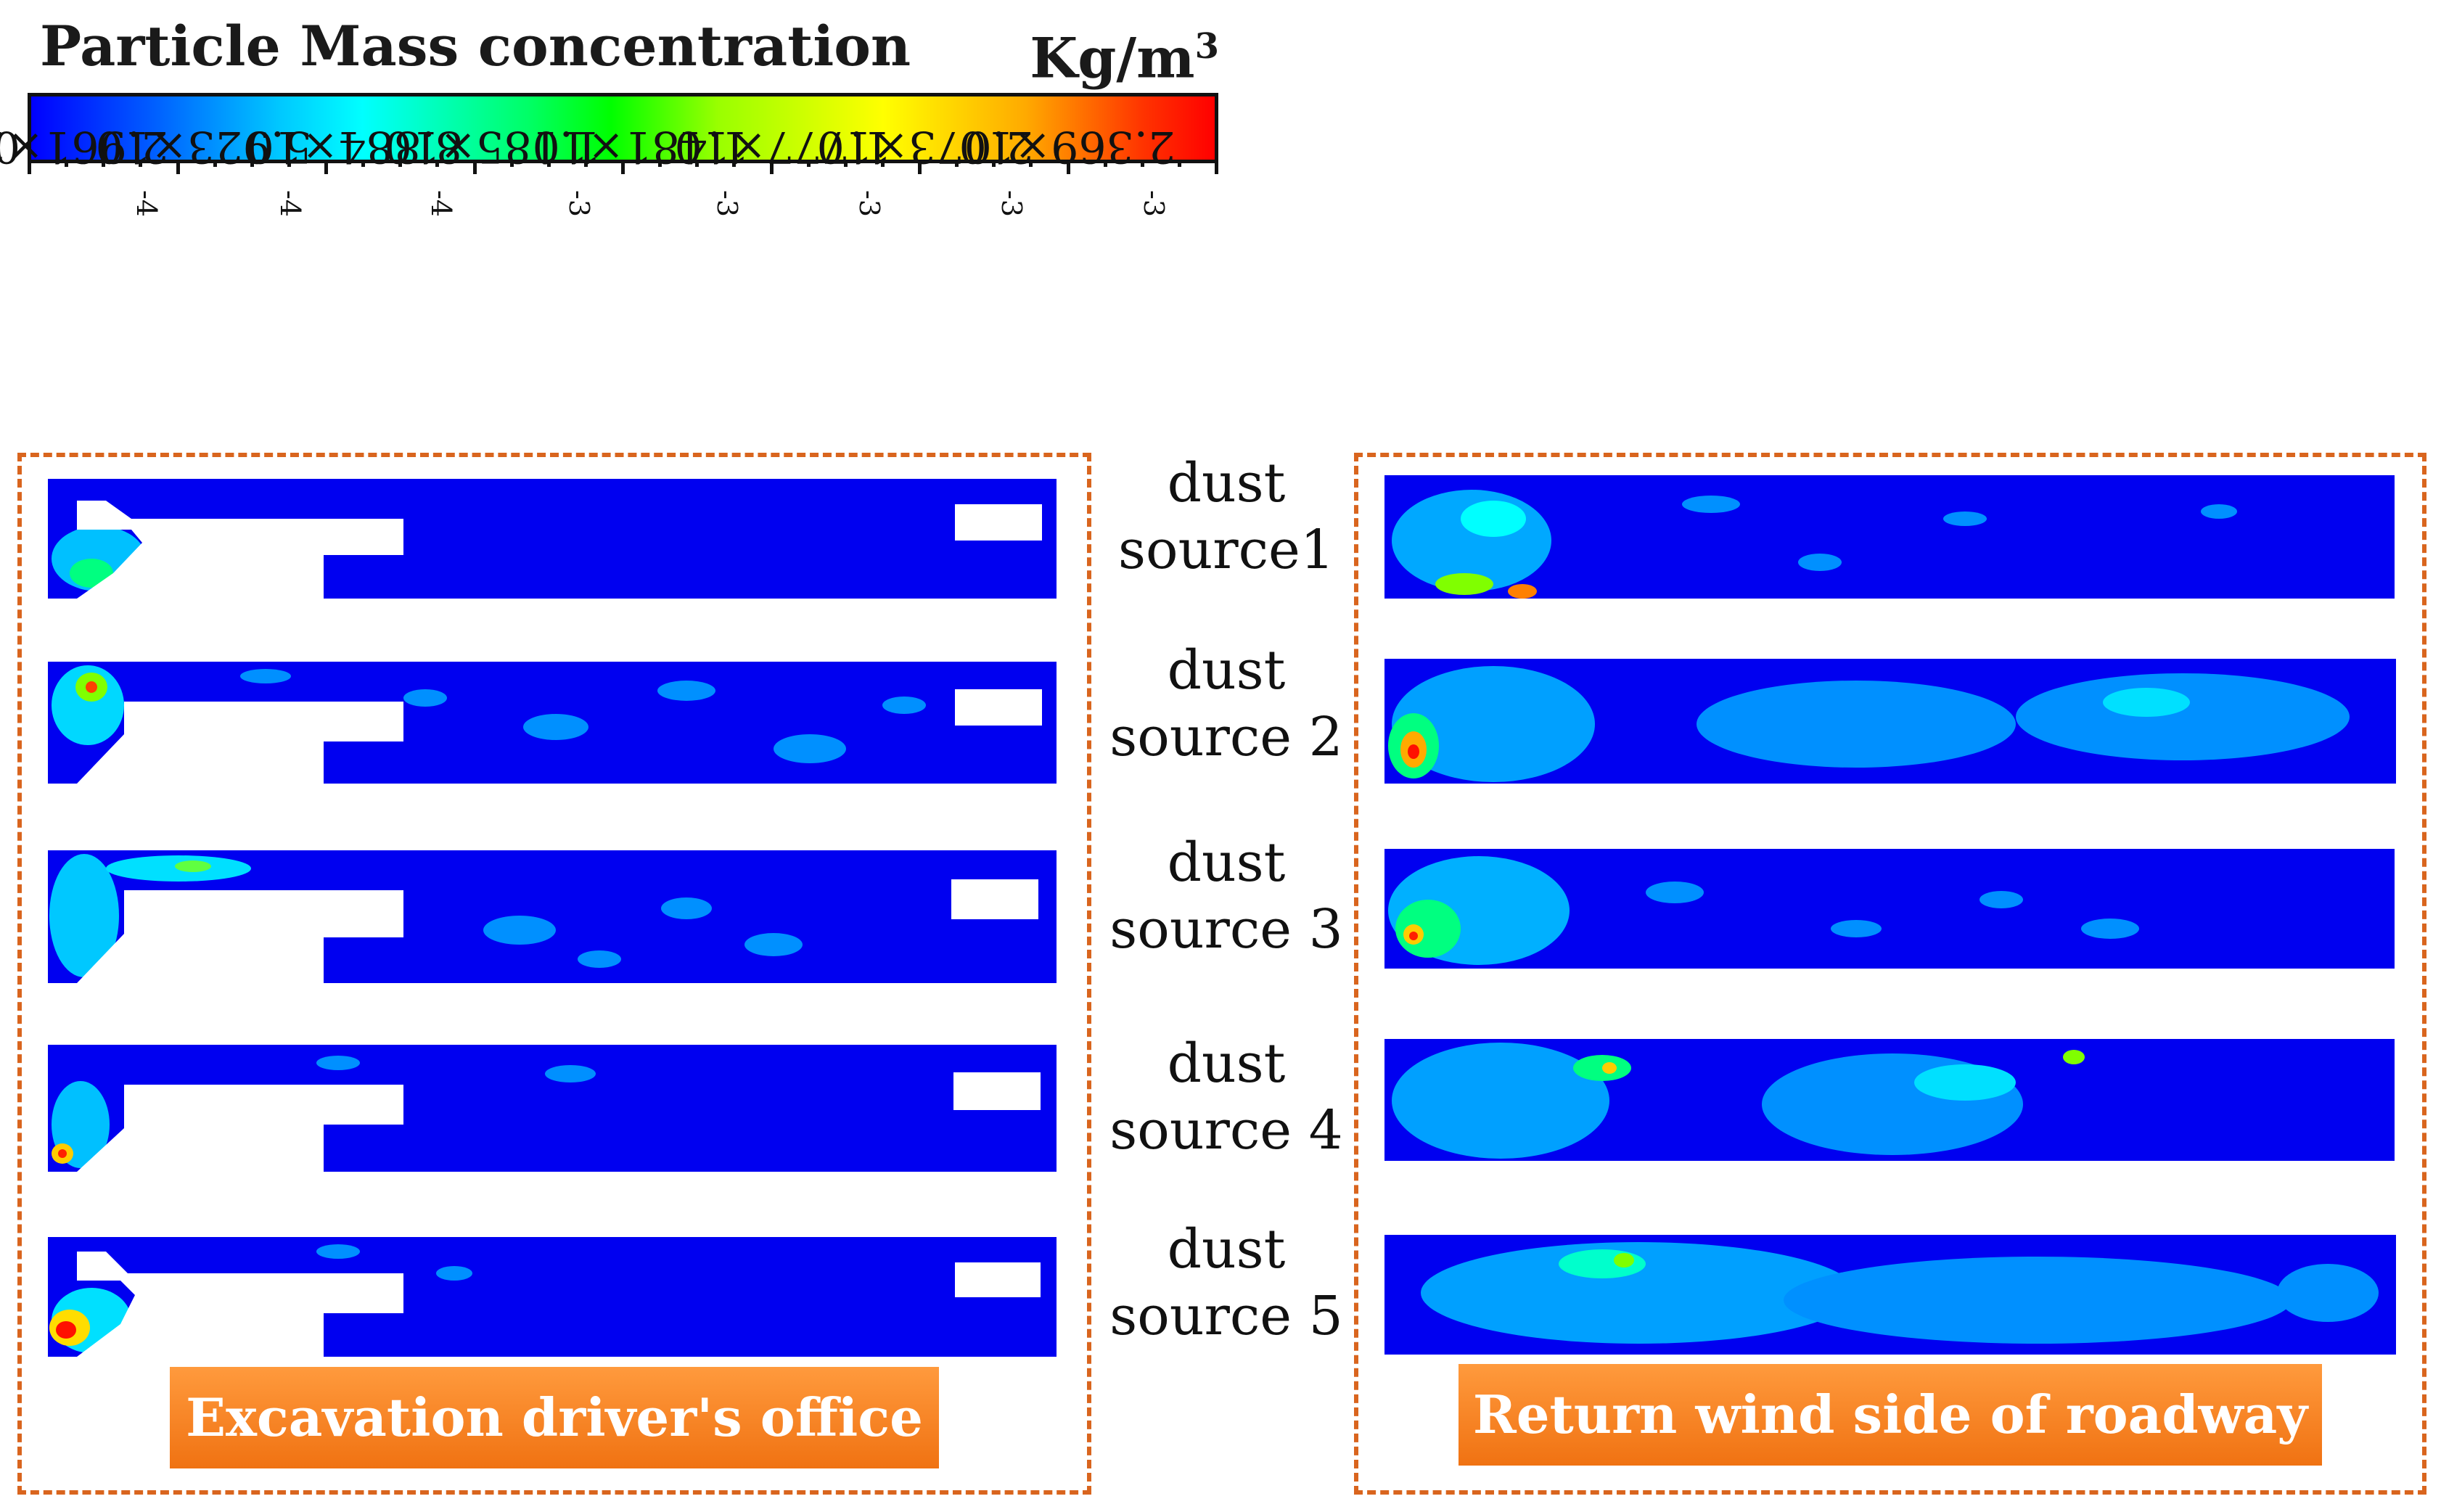 The height and width of the screenshot is (1512, 2441). Describe the element at coordinates (1124, 58) in the screenshot. I see `colorbar-unit: Kg/m3` at that location.